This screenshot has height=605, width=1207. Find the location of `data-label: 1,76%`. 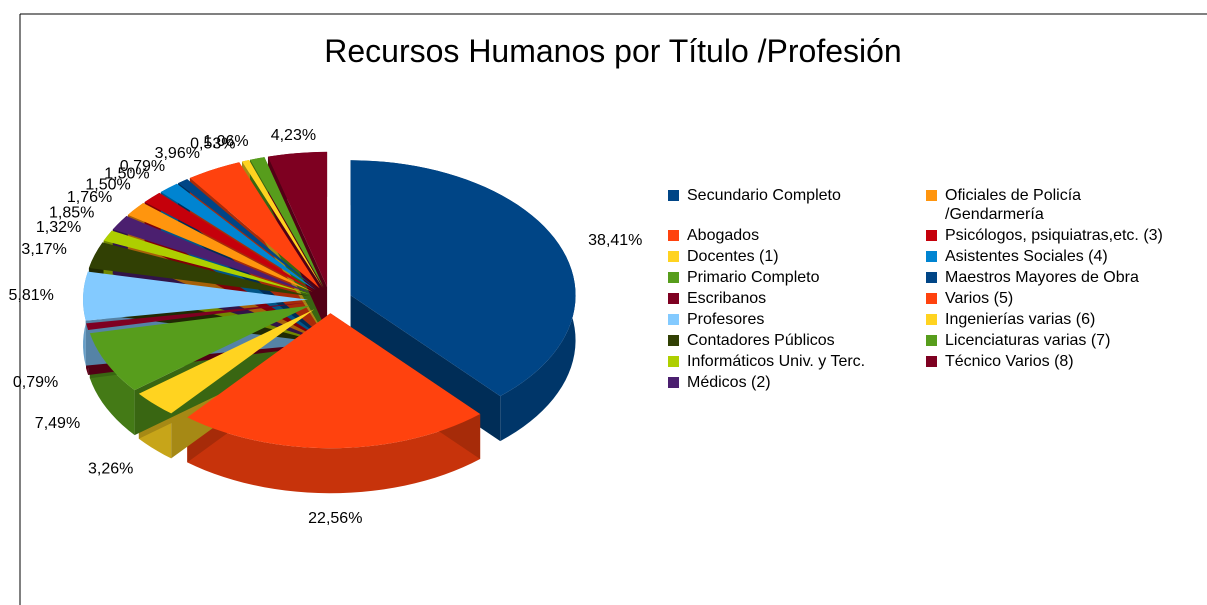

data-label: 1,76% is located at coordinates (89, 197).